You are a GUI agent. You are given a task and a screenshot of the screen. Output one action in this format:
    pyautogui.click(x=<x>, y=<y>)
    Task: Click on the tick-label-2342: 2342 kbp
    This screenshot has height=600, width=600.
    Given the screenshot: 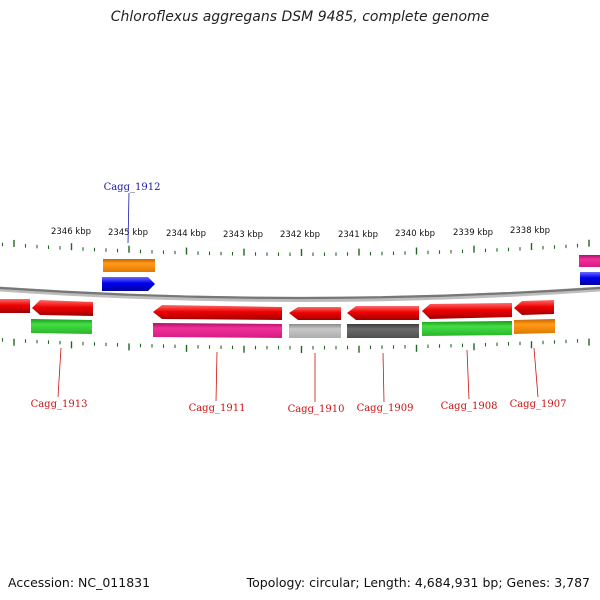 What is the action you would take?
    pyautogui.click(x=300, y=235)
    